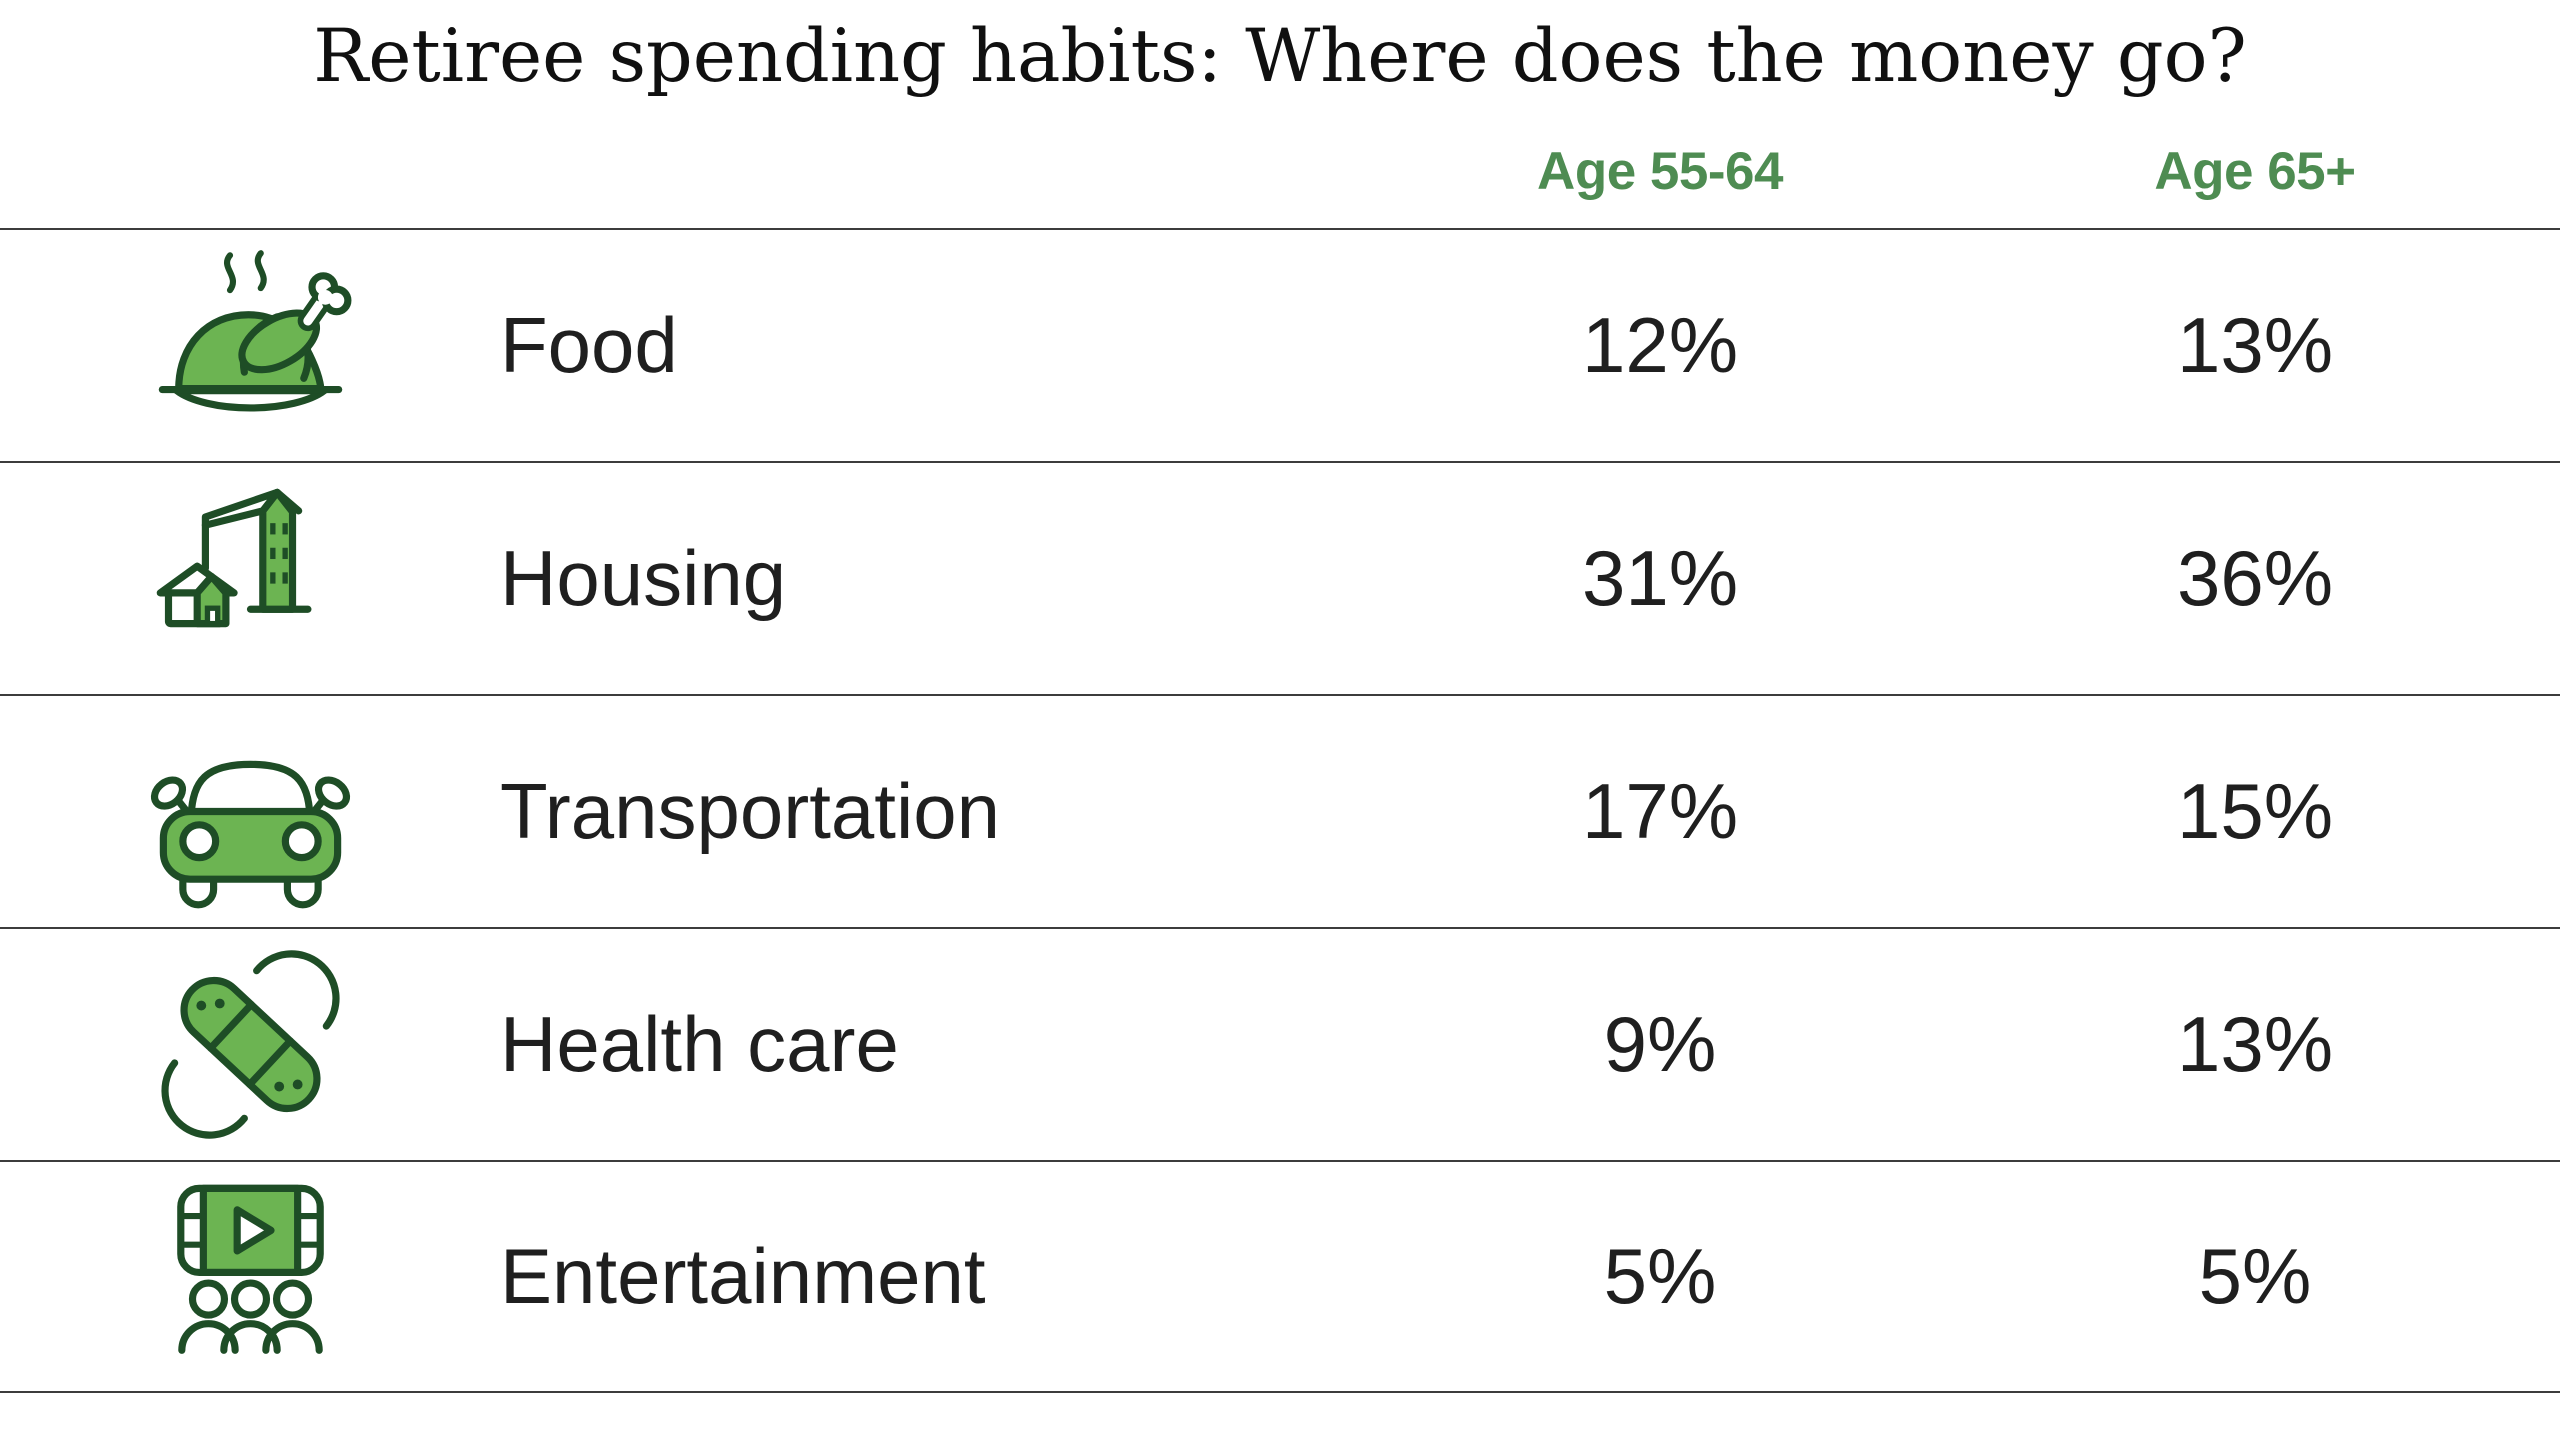 The width and height of the screenshot is (2560, 1444). What do you see at coordinates (2255, 811) in the screenshot?
I see `value-age-65-plus: 15%` at bounding box center [2255, 811].